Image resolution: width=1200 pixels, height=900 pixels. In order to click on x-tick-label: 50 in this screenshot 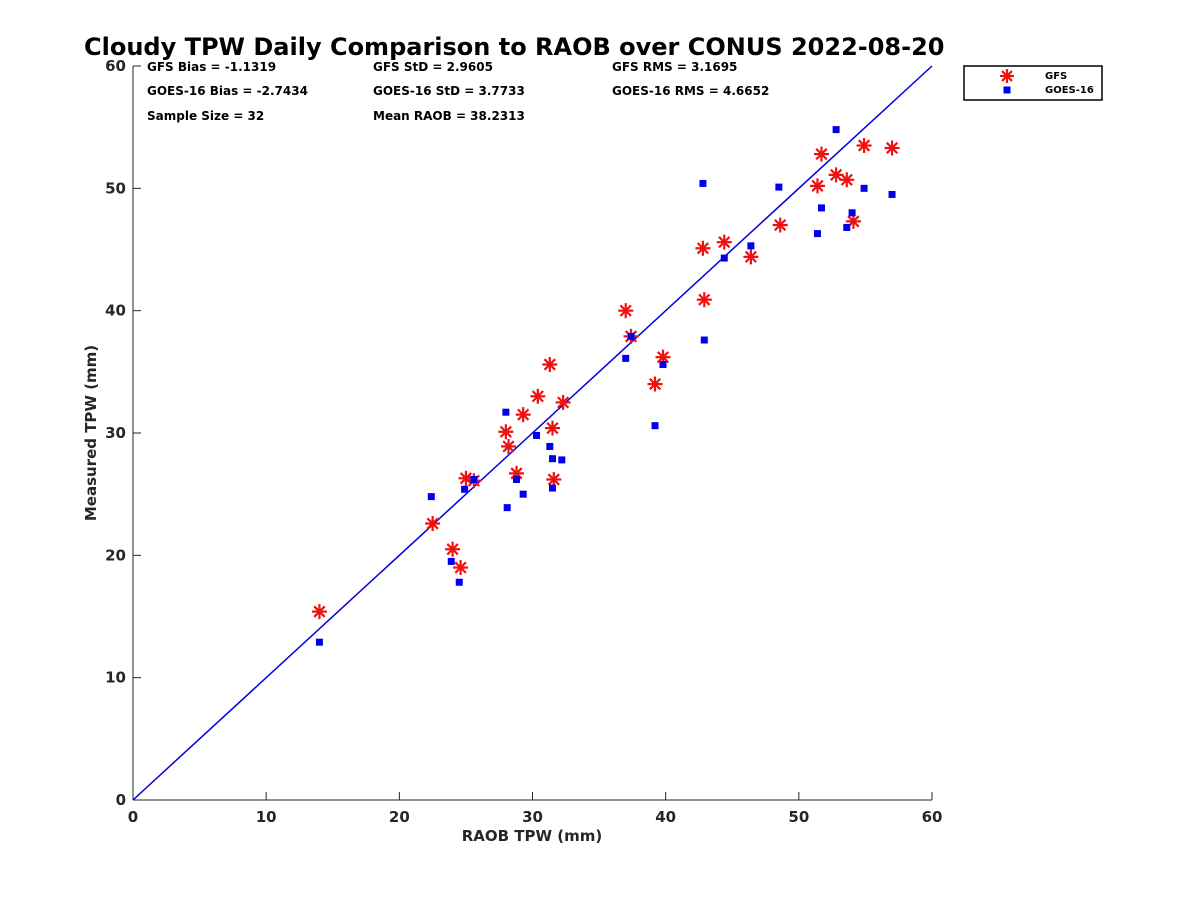, I will do `click(798, 817)`.